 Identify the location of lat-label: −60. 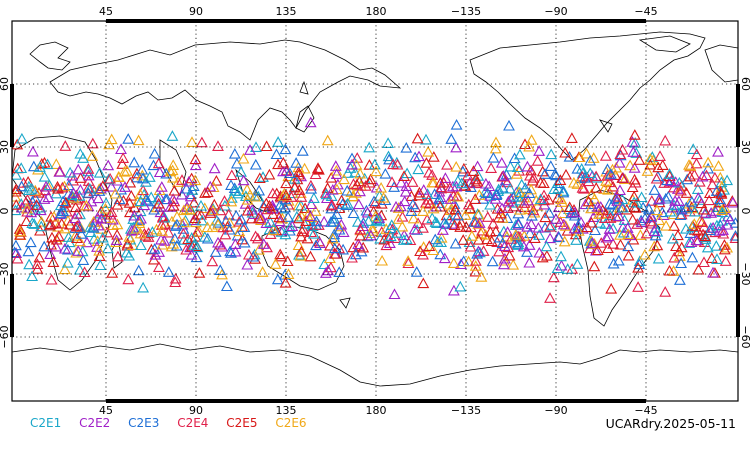
(744, 336).